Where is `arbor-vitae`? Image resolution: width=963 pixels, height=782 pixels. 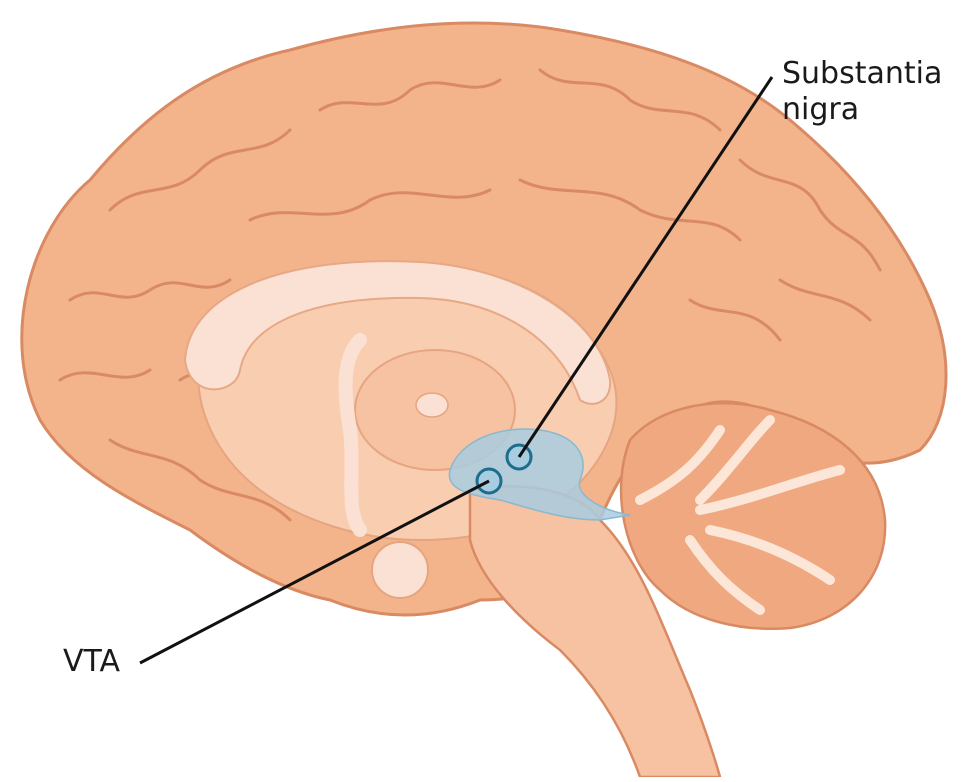
arbor-vitae is located at coordinates (740, 515).